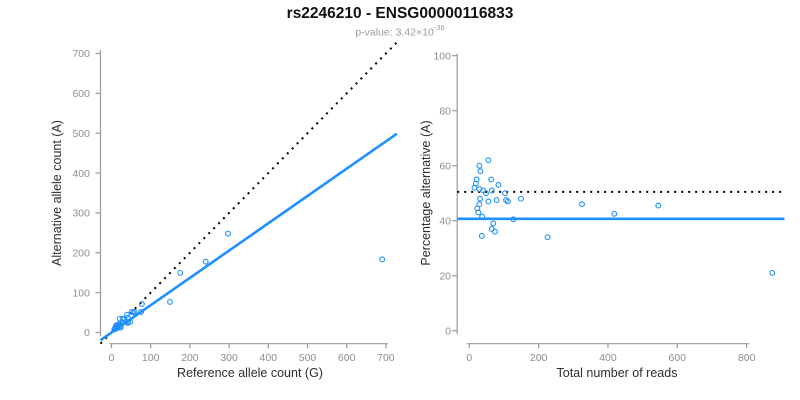 Image resolution: width=800 pixels, height=400 pixels. Describe the element at coordinates (151, 358) in the screenshot. I see `x-tick-label: 100` at that location.